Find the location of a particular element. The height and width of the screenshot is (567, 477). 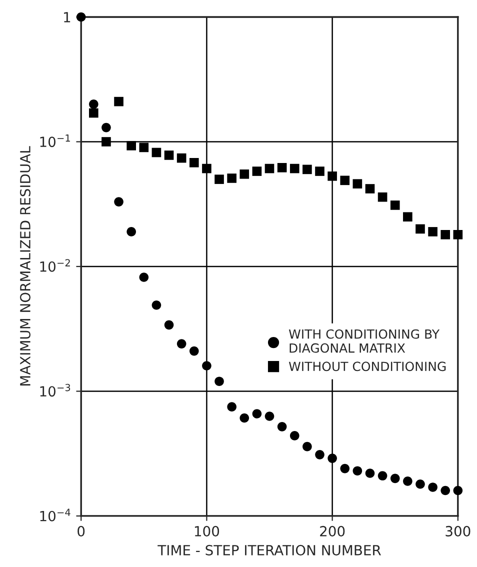

legend-label: WITH CONDITIONING BY DIAGONAL MATRIX is located at coordinates (364, 341).